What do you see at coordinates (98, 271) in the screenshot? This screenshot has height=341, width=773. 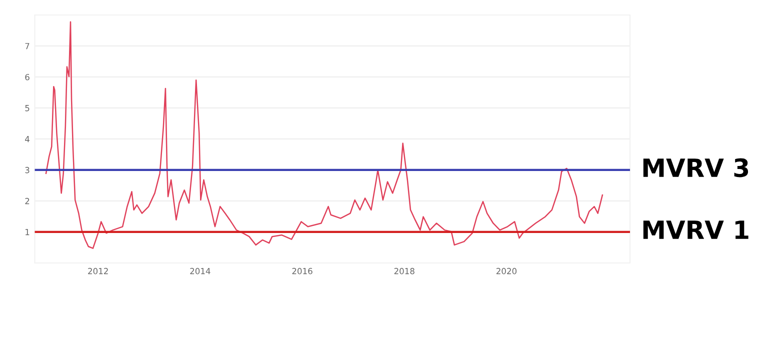 I see `x-tick-label: 2012` at bounding box center [98, 271].